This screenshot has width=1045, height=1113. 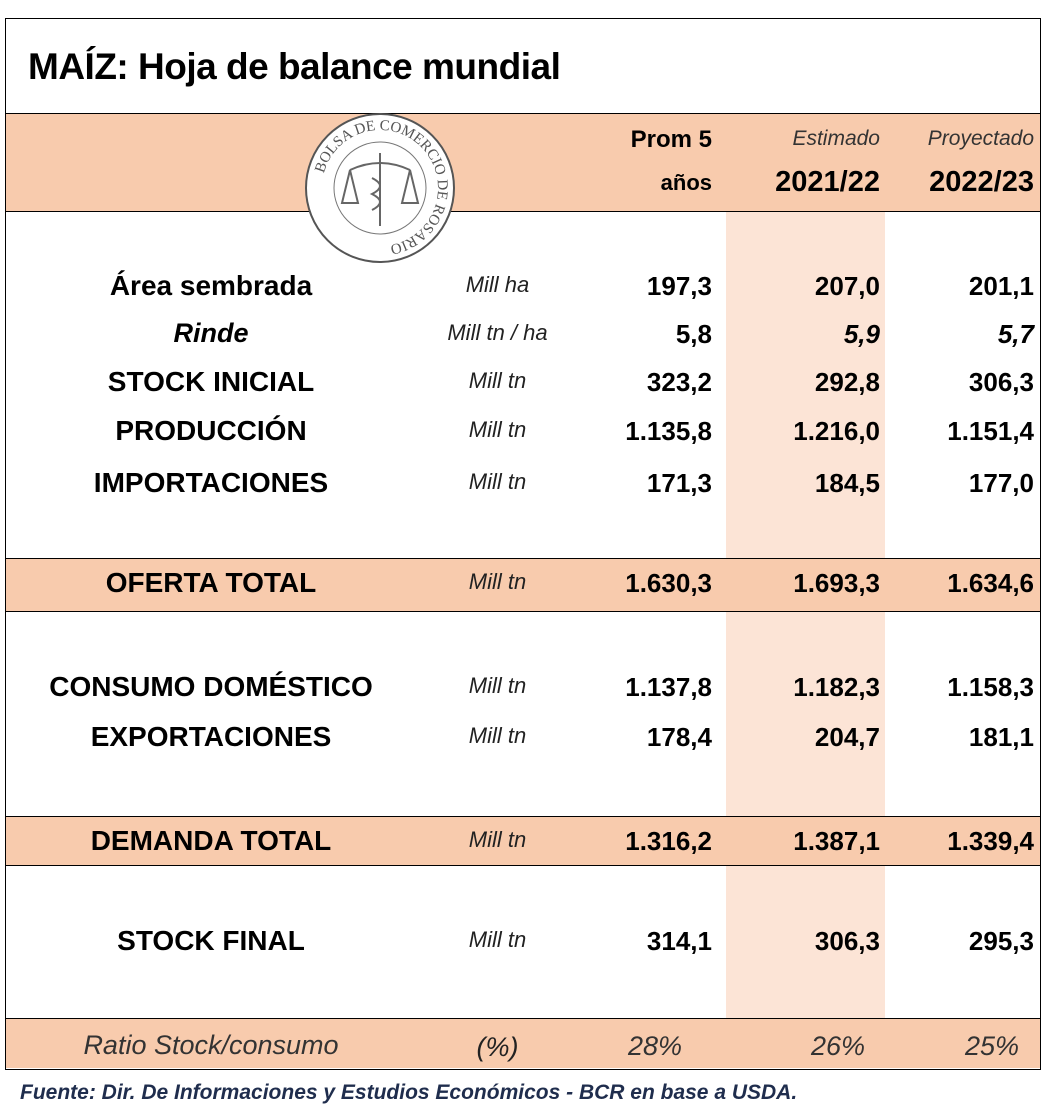 I want to click on row-value: 5,9, so click(x=861, y=334).